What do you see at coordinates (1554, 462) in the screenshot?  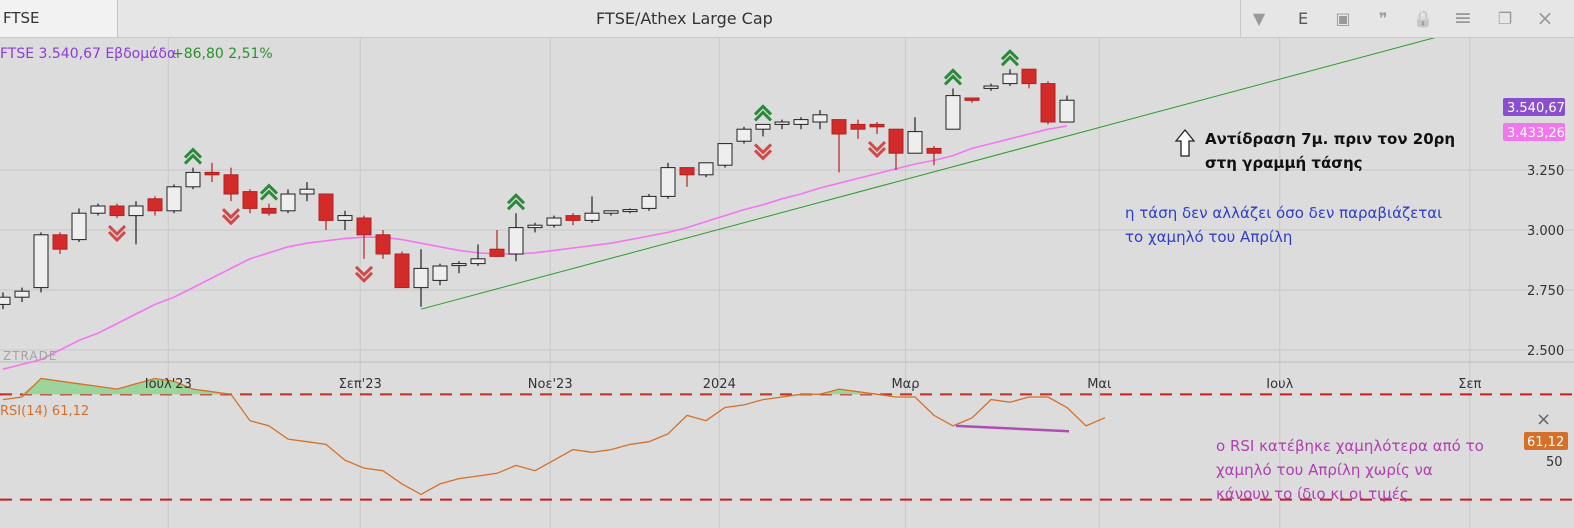 I see `rsi-tick-50: 50` at bounding box center [1554, 462].